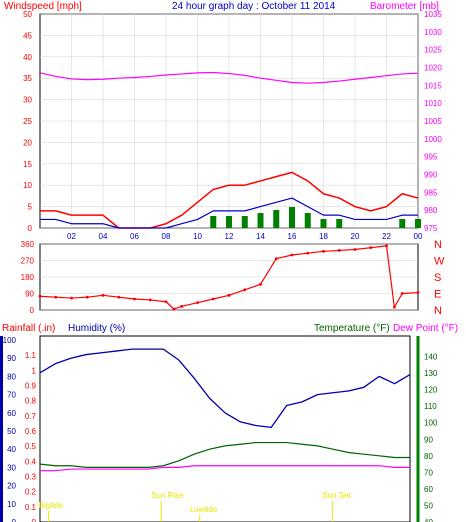  I want to click on barometer-y-tick-label: 975, so click(431, 228).